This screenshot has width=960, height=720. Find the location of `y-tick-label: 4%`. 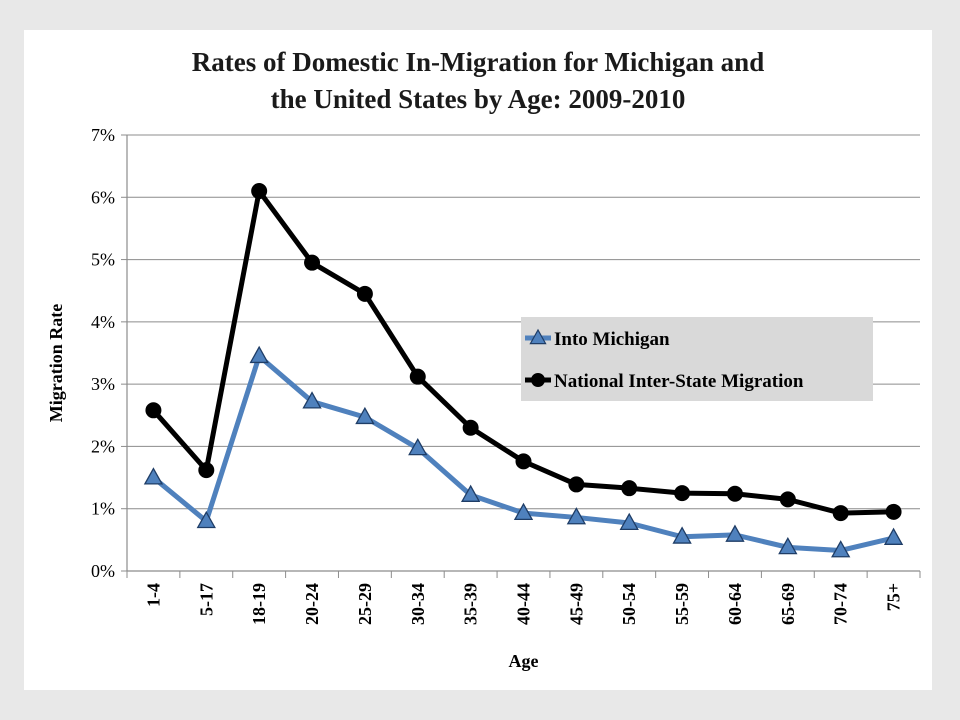

y-tick-label: 4% is located at coordinates (103, 322).